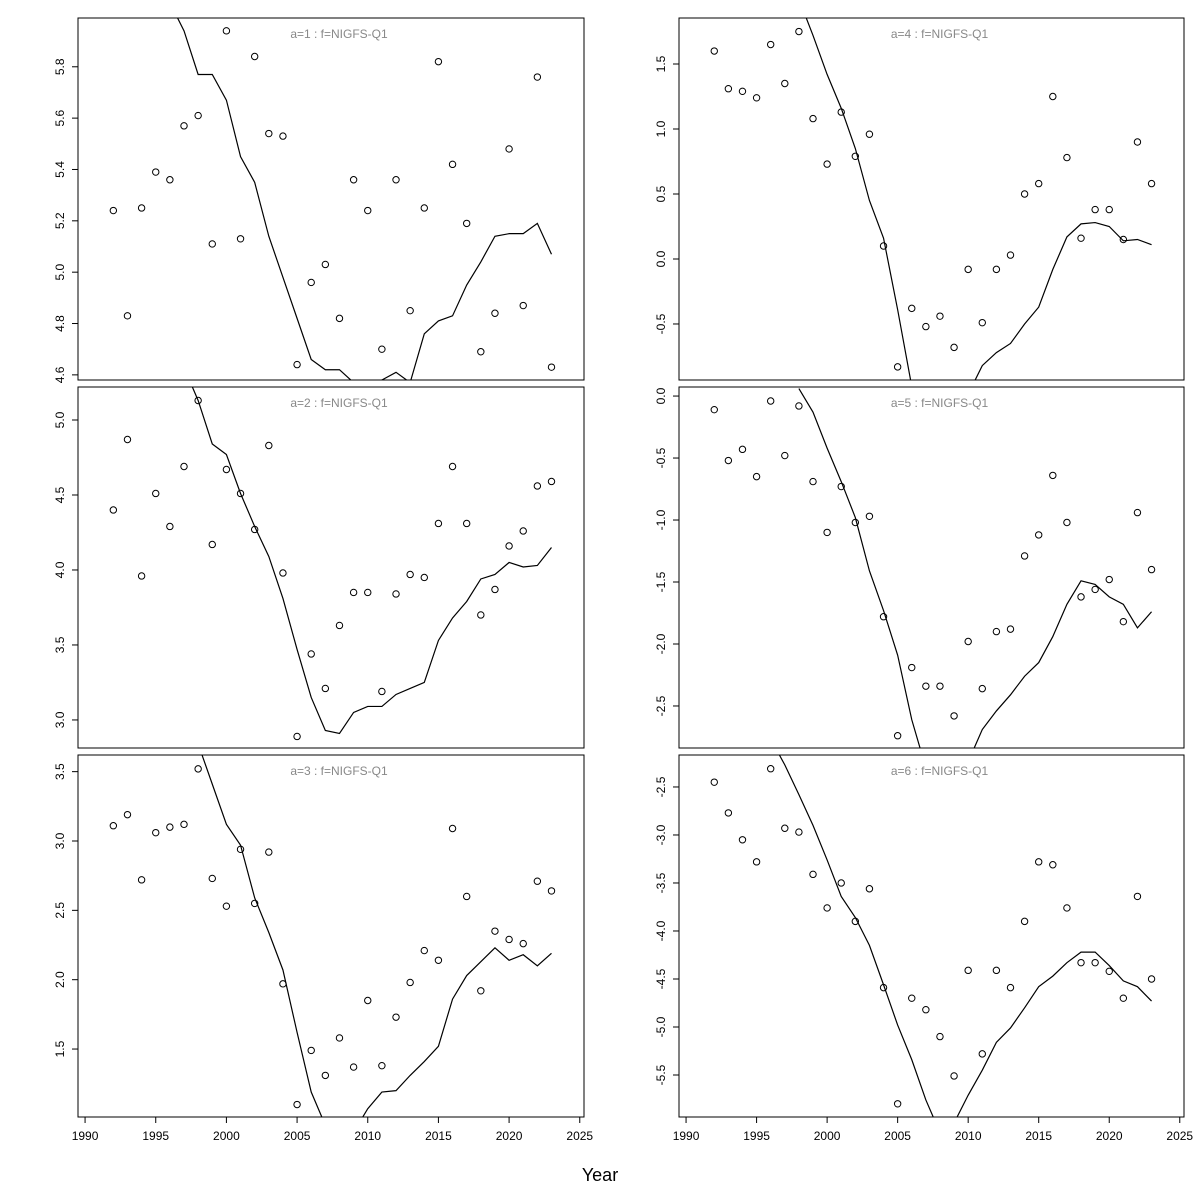 The image size is (1200, 1200). Describe the element at coordinates (60, 169) in the screenshot. I see `y-tick-label: 5.4` at that location.